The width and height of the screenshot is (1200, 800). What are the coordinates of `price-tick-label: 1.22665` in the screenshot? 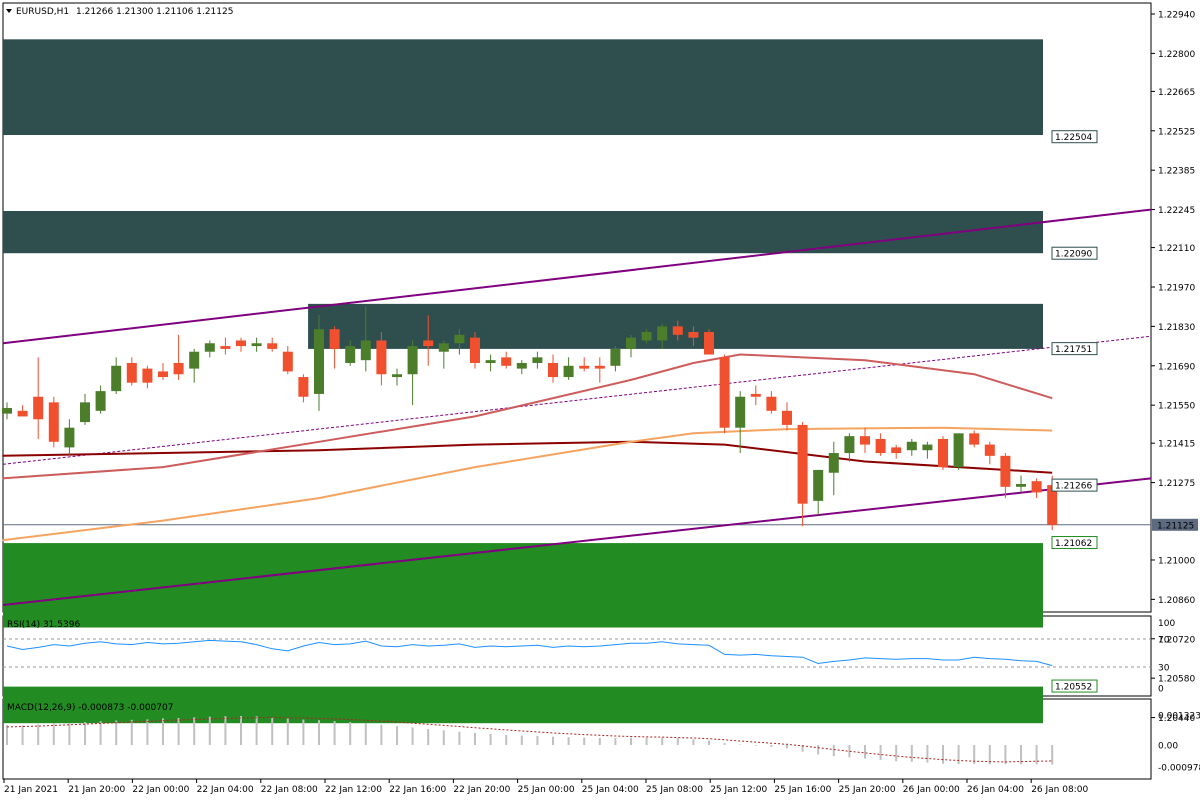 It's located at (1176, 93).